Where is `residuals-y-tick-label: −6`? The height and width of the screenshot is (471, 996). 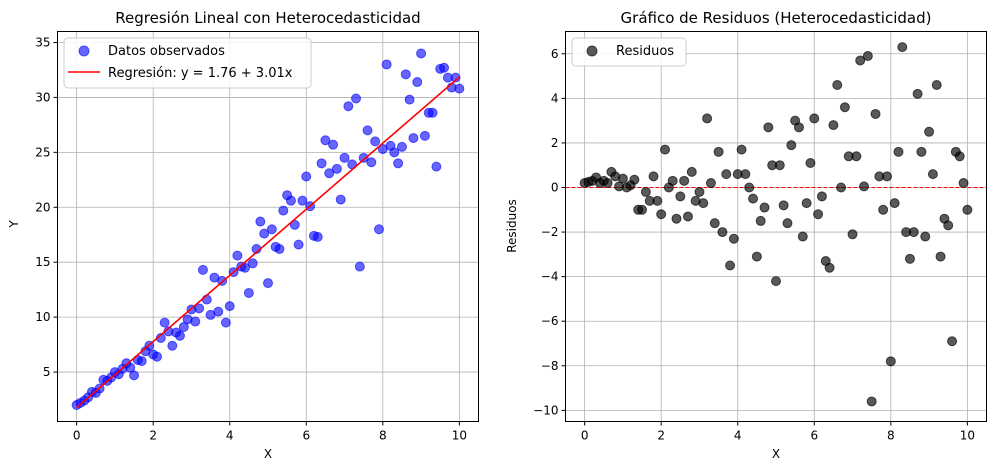
residuals-y-tick-label: −6 is located at coordinates (550, 321).